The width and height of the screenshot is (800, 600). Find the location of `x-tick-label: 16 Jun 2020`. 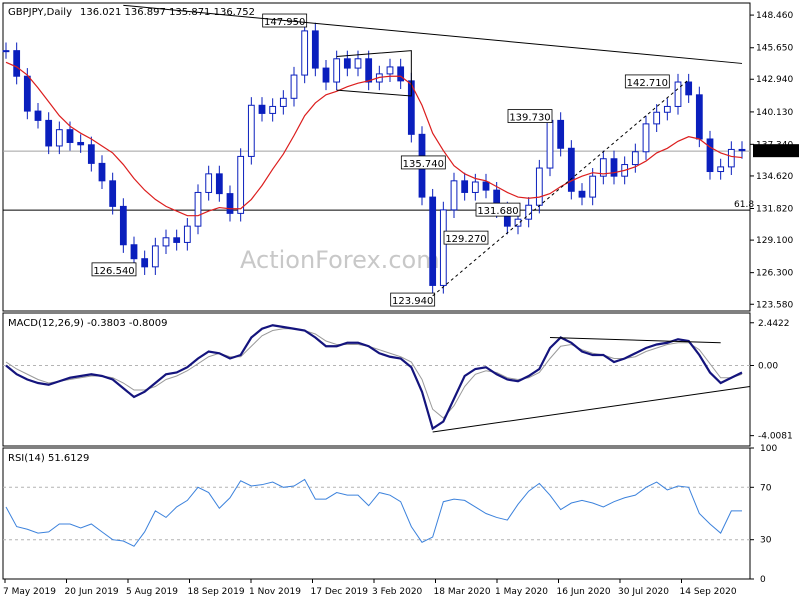

x-tick-label: 16 Jun 2020 is located at coordinates (584, 592).